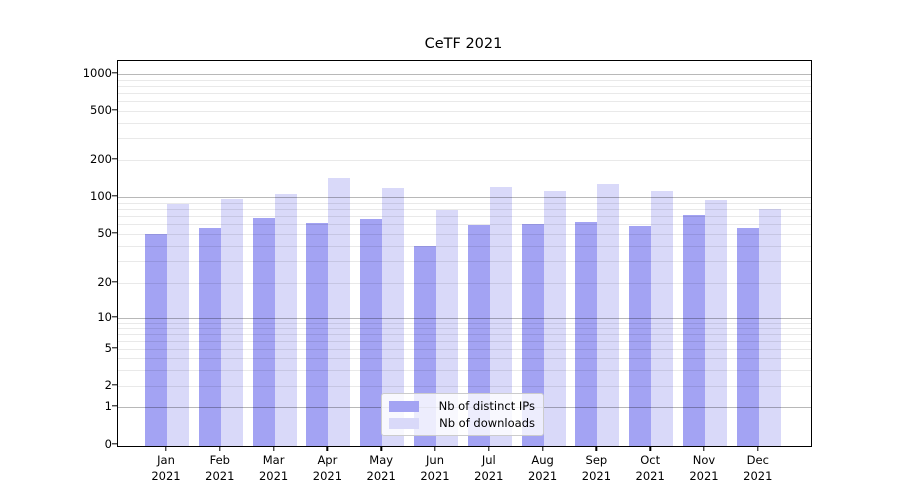  What do you see at coordinates (404, 406) in the screenshot?
I see `distinct-ips-swatch-icon` at bounding box center [404, 406].